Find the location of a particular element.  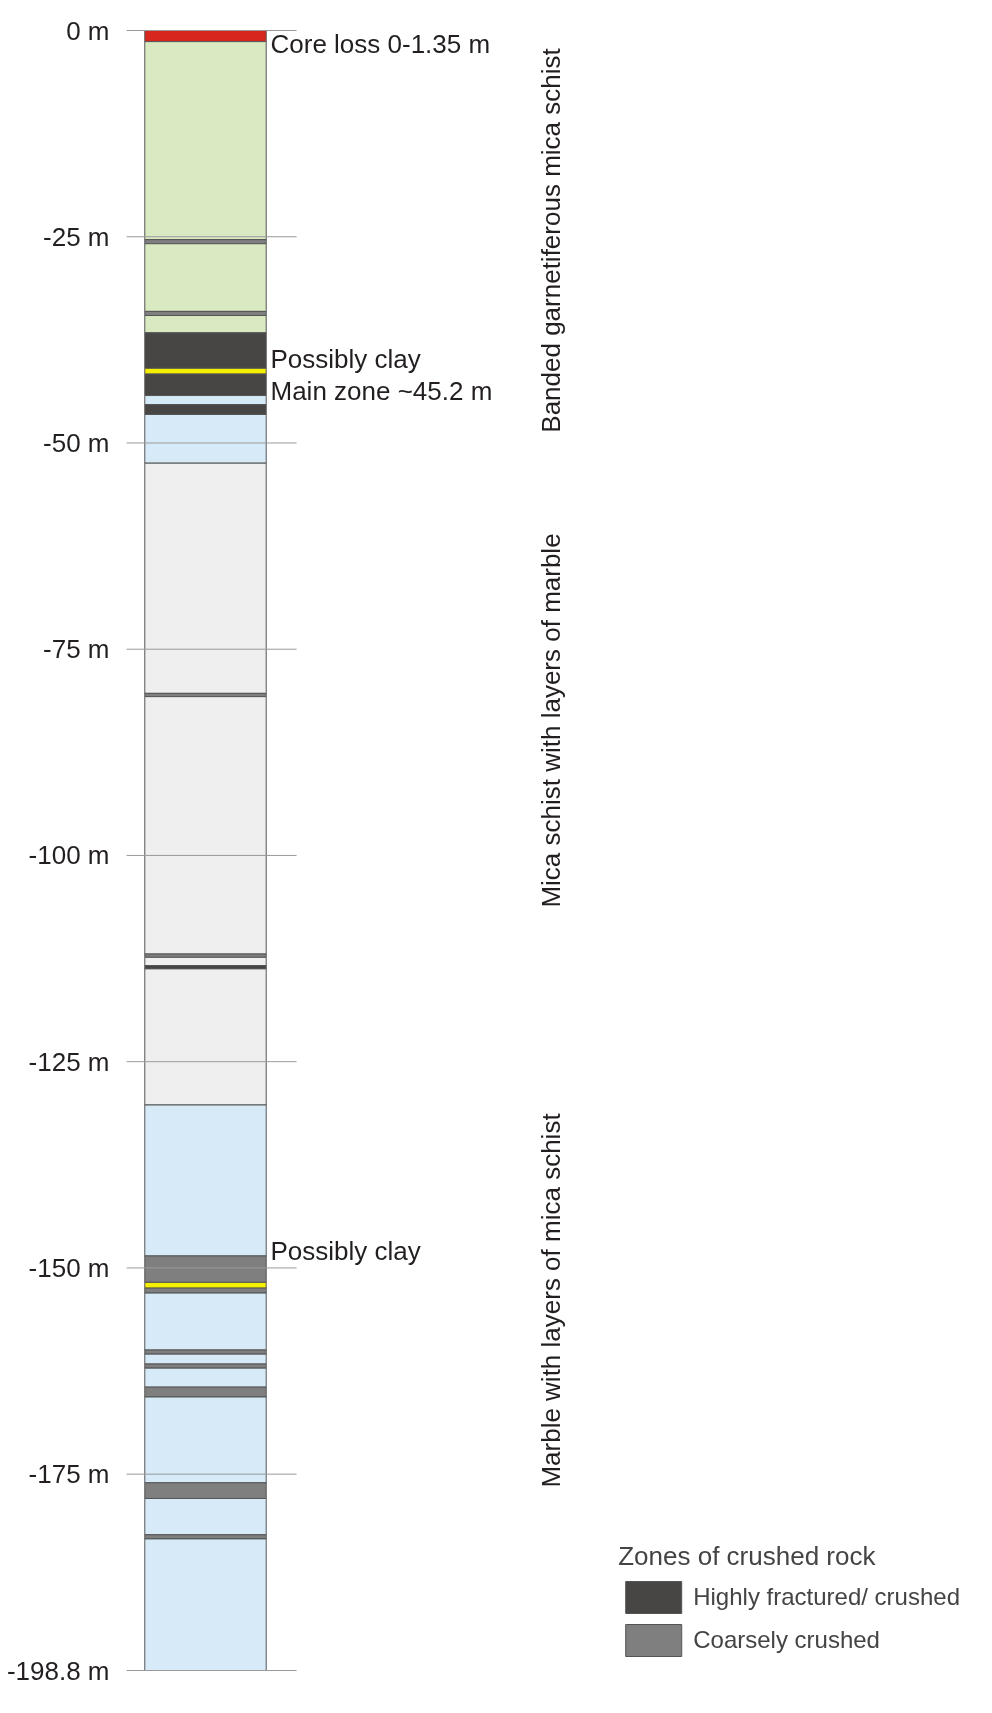

text: Marble with layers of mica schist is located at coordinates (550, 1300).